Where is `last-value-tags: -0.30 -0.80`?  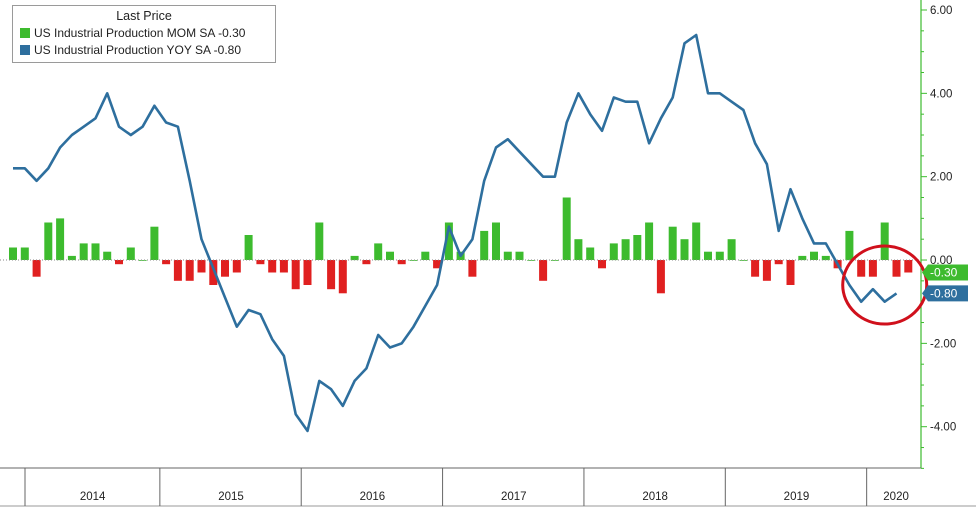 last-value-tags: -0.30 -0.80 is located at coordinates (945, 283).